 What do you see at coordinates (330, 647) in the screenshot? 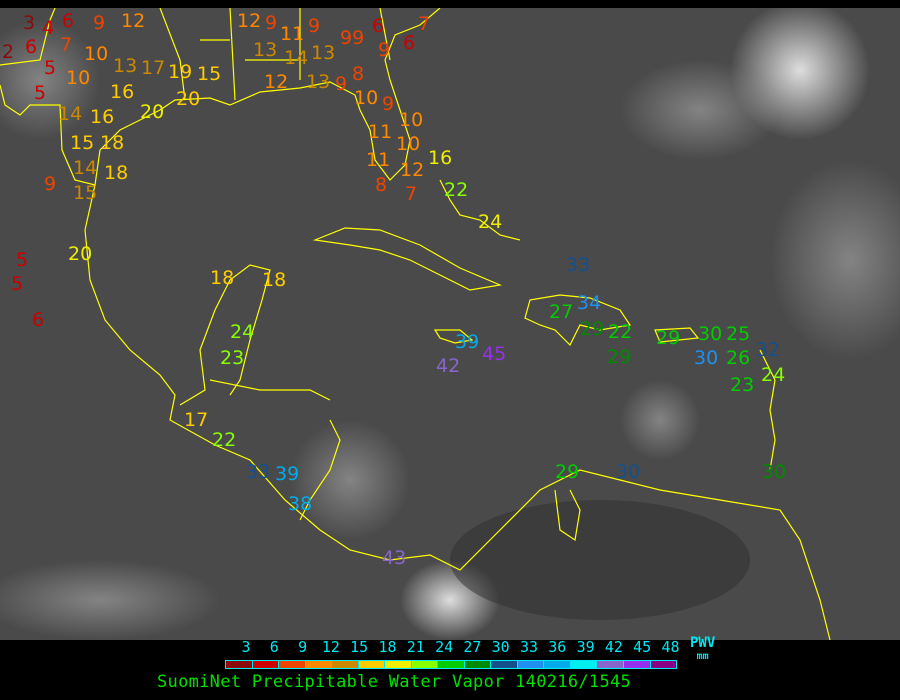
I see `legend-tick: 12` at bounding box center [330, 647].